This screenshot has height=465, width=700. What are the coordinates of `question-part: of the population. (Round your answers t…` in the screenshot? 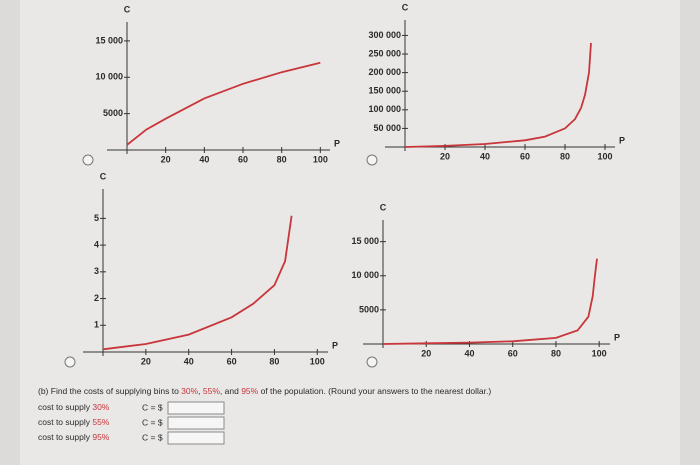 It's located at (374, 391).